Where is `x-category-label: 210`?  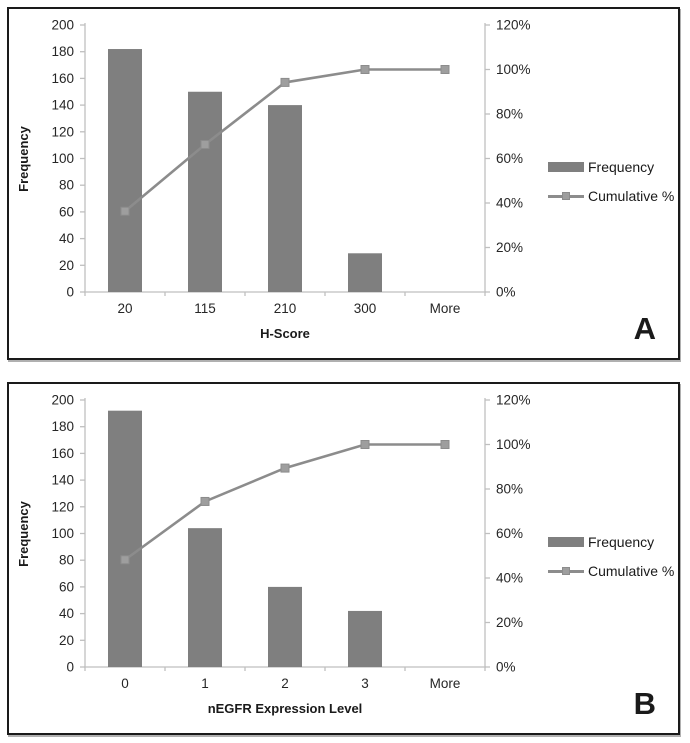
x-category-label: 210 is located at coordinates (285, 308).